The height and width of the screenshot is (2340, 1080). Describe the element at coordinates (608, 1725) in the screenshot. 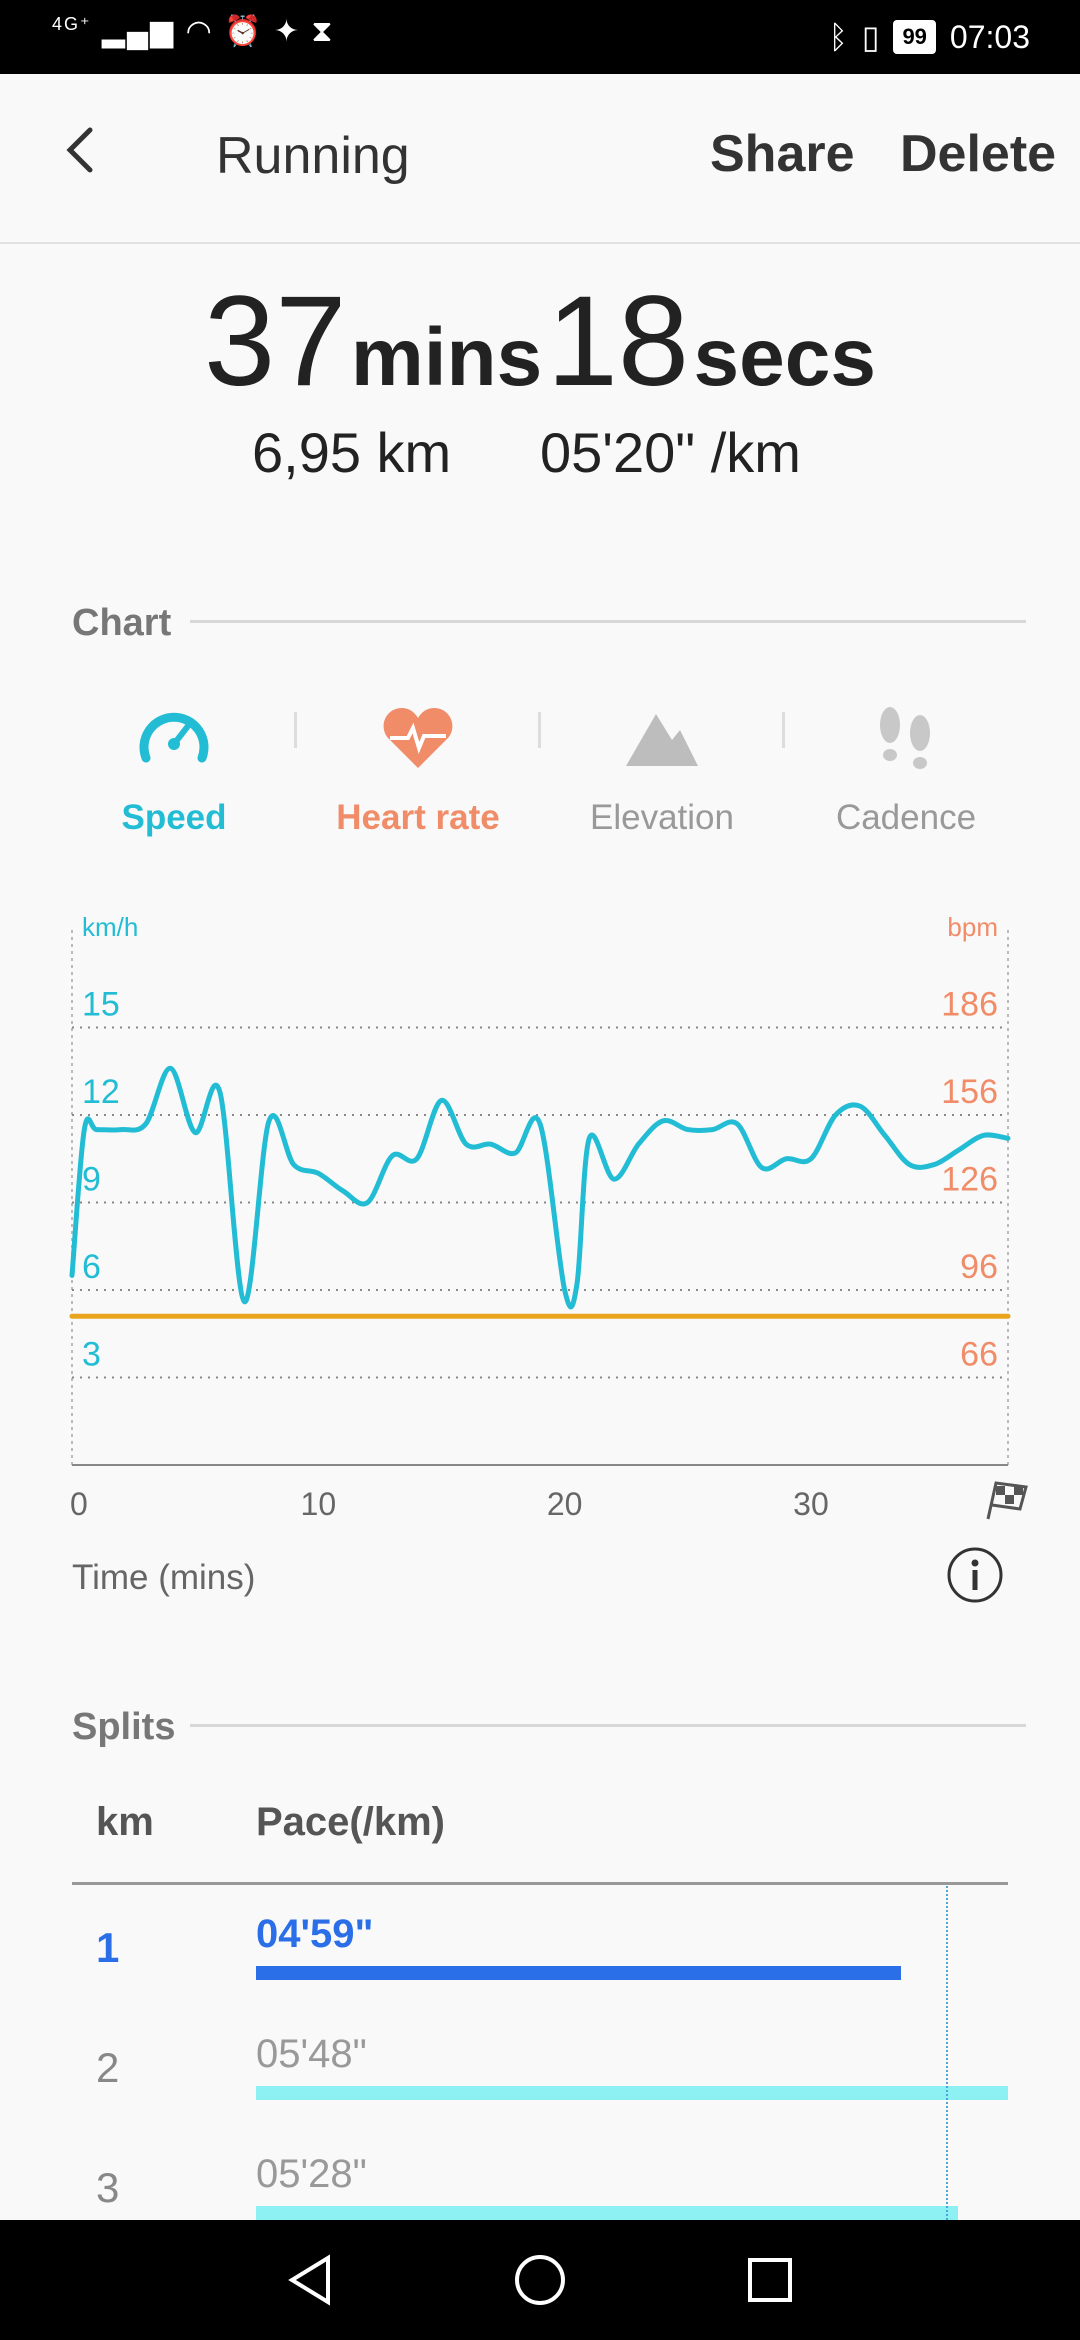

I see `splits-section-divider` at that location.